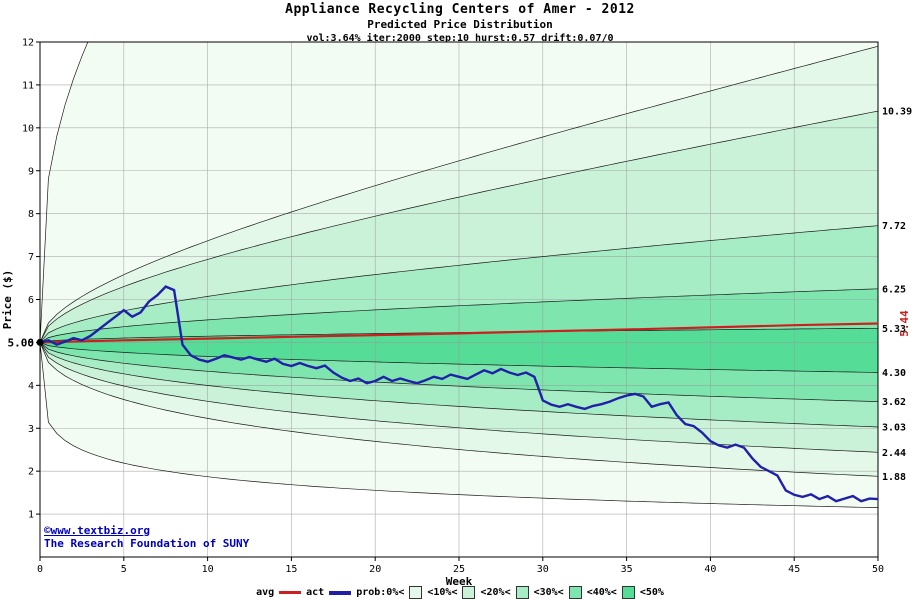 The image size is (920, 600). What do you see at coordinates (315, 592) in the screenshot?
I see `legend-act-label: act` at bounding box center [315, 592].